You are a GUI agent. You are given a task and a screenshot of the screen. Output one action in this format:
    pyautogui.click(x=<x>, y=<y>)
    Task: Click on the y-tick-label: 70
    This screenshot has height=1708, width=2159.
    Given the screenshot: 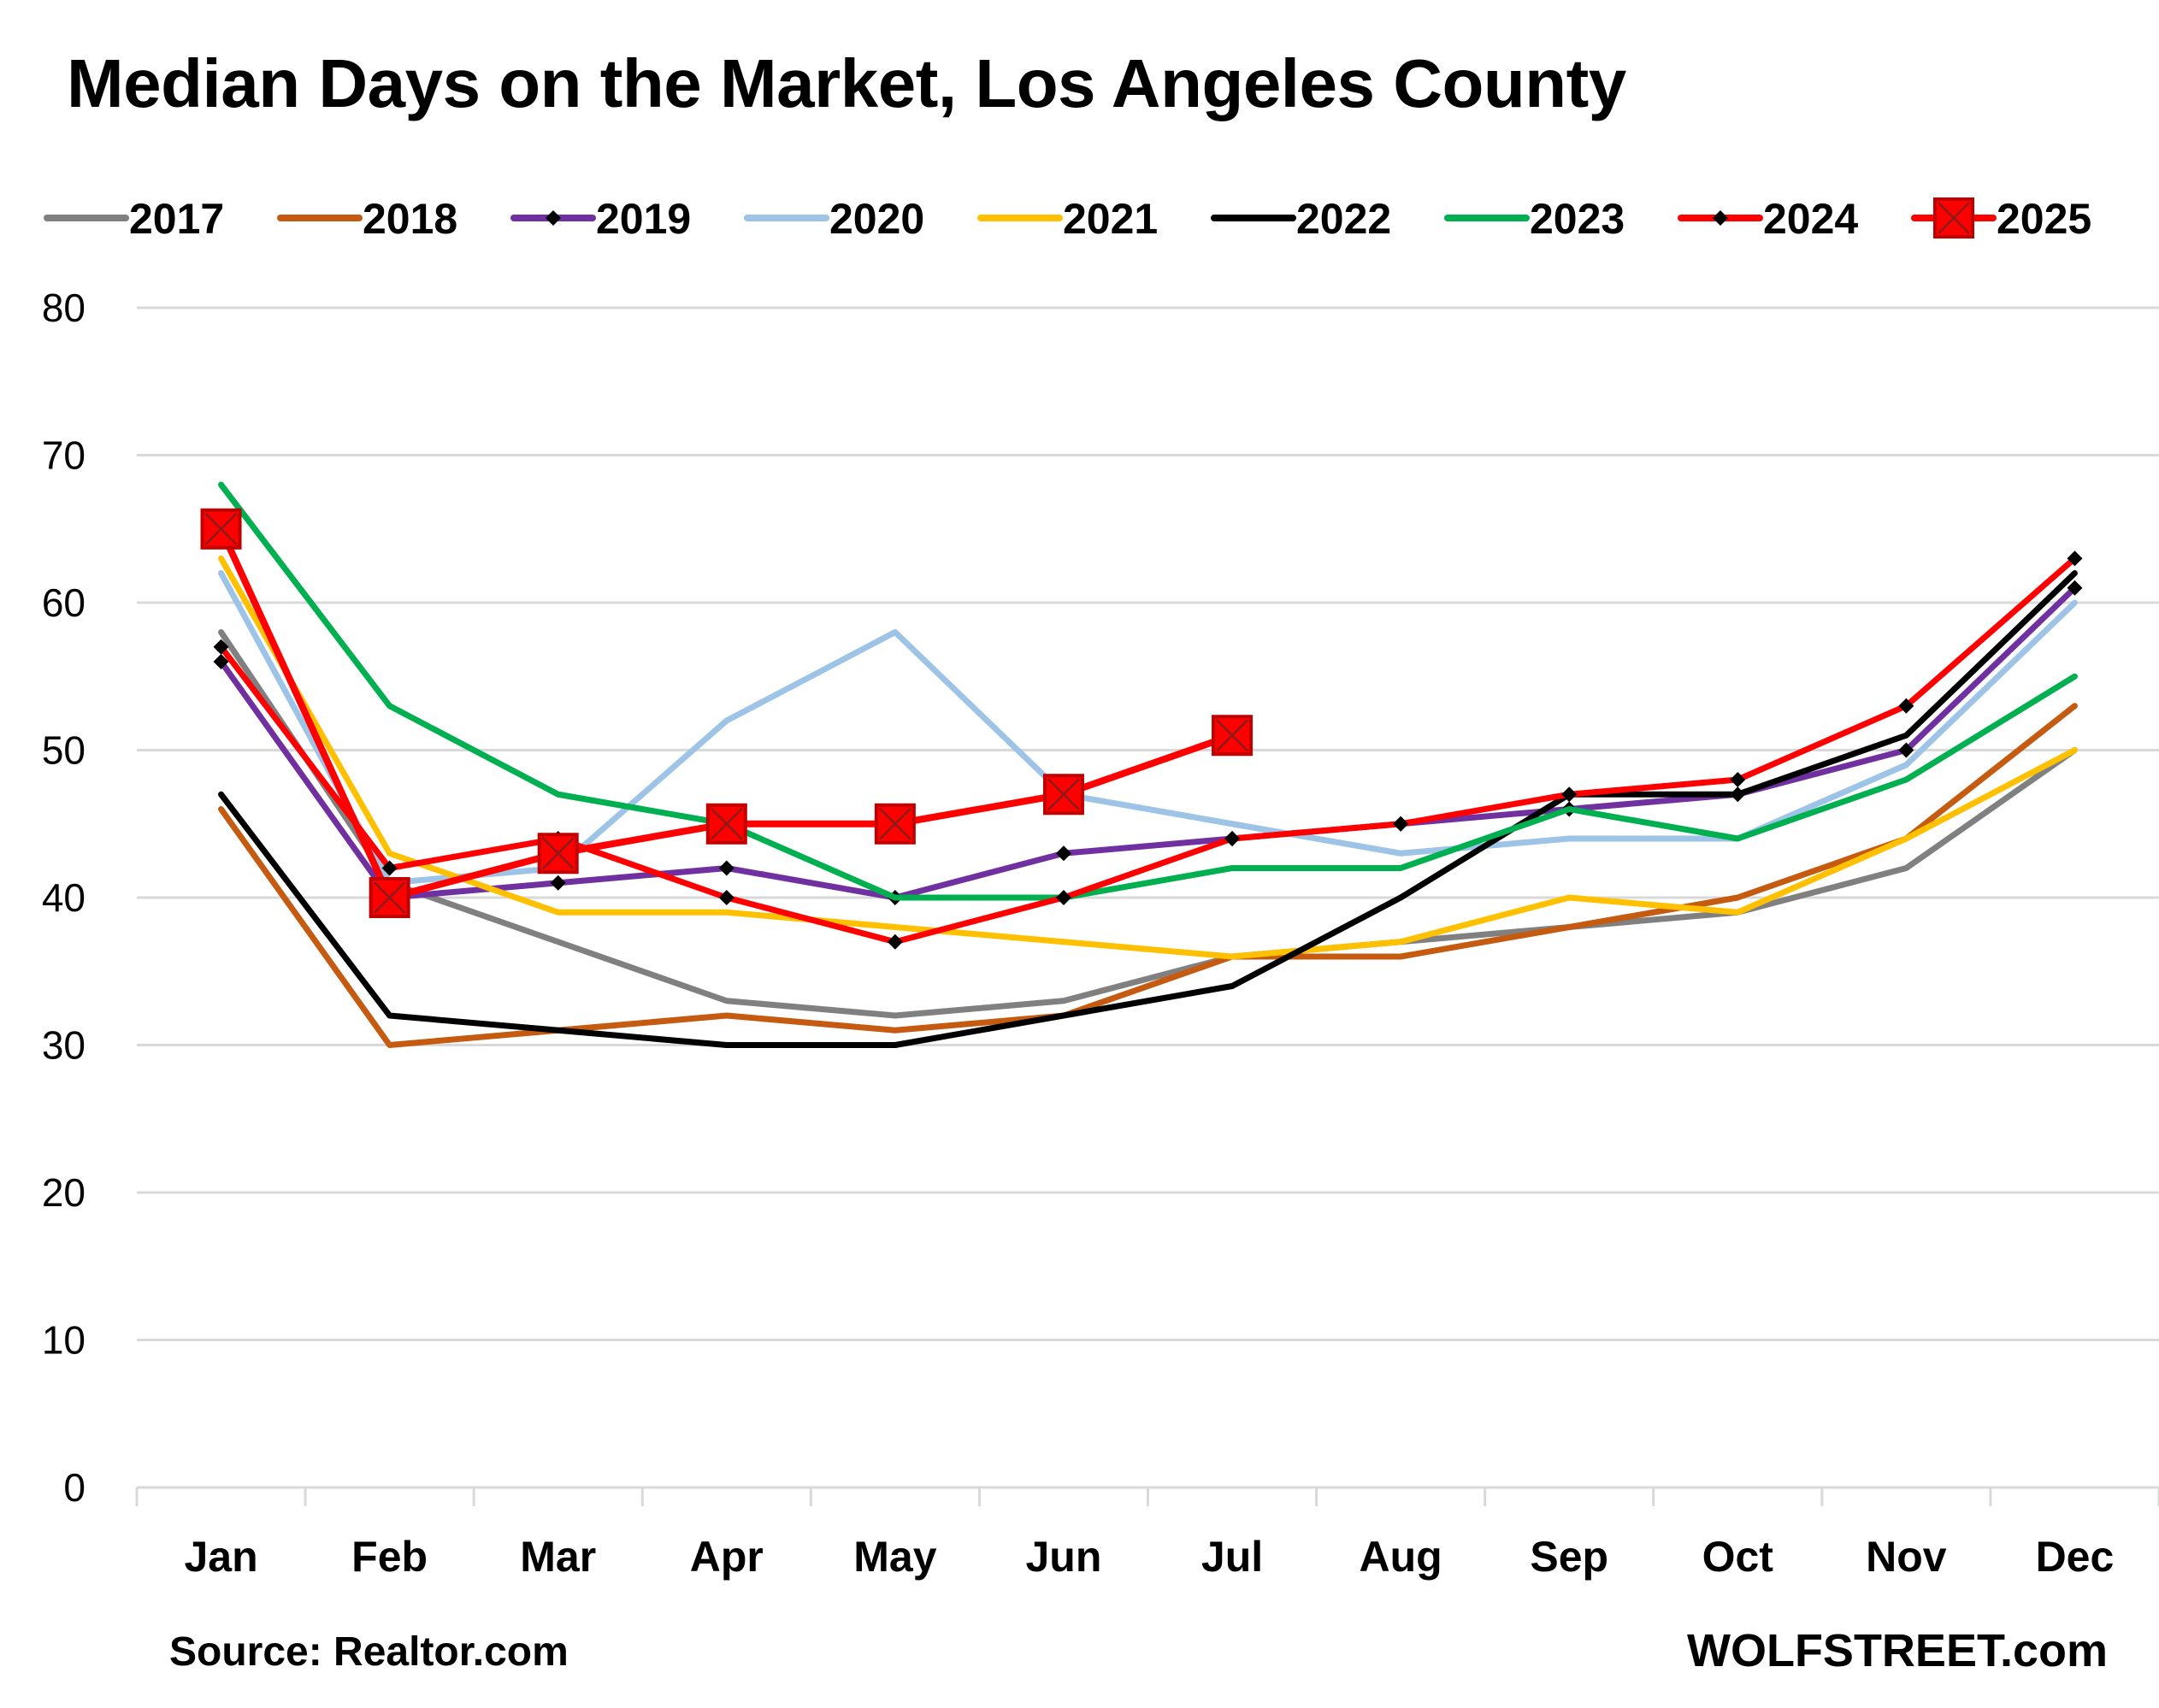 What is the action you would take?
    pyautogui.click(x=64, y=455)
    